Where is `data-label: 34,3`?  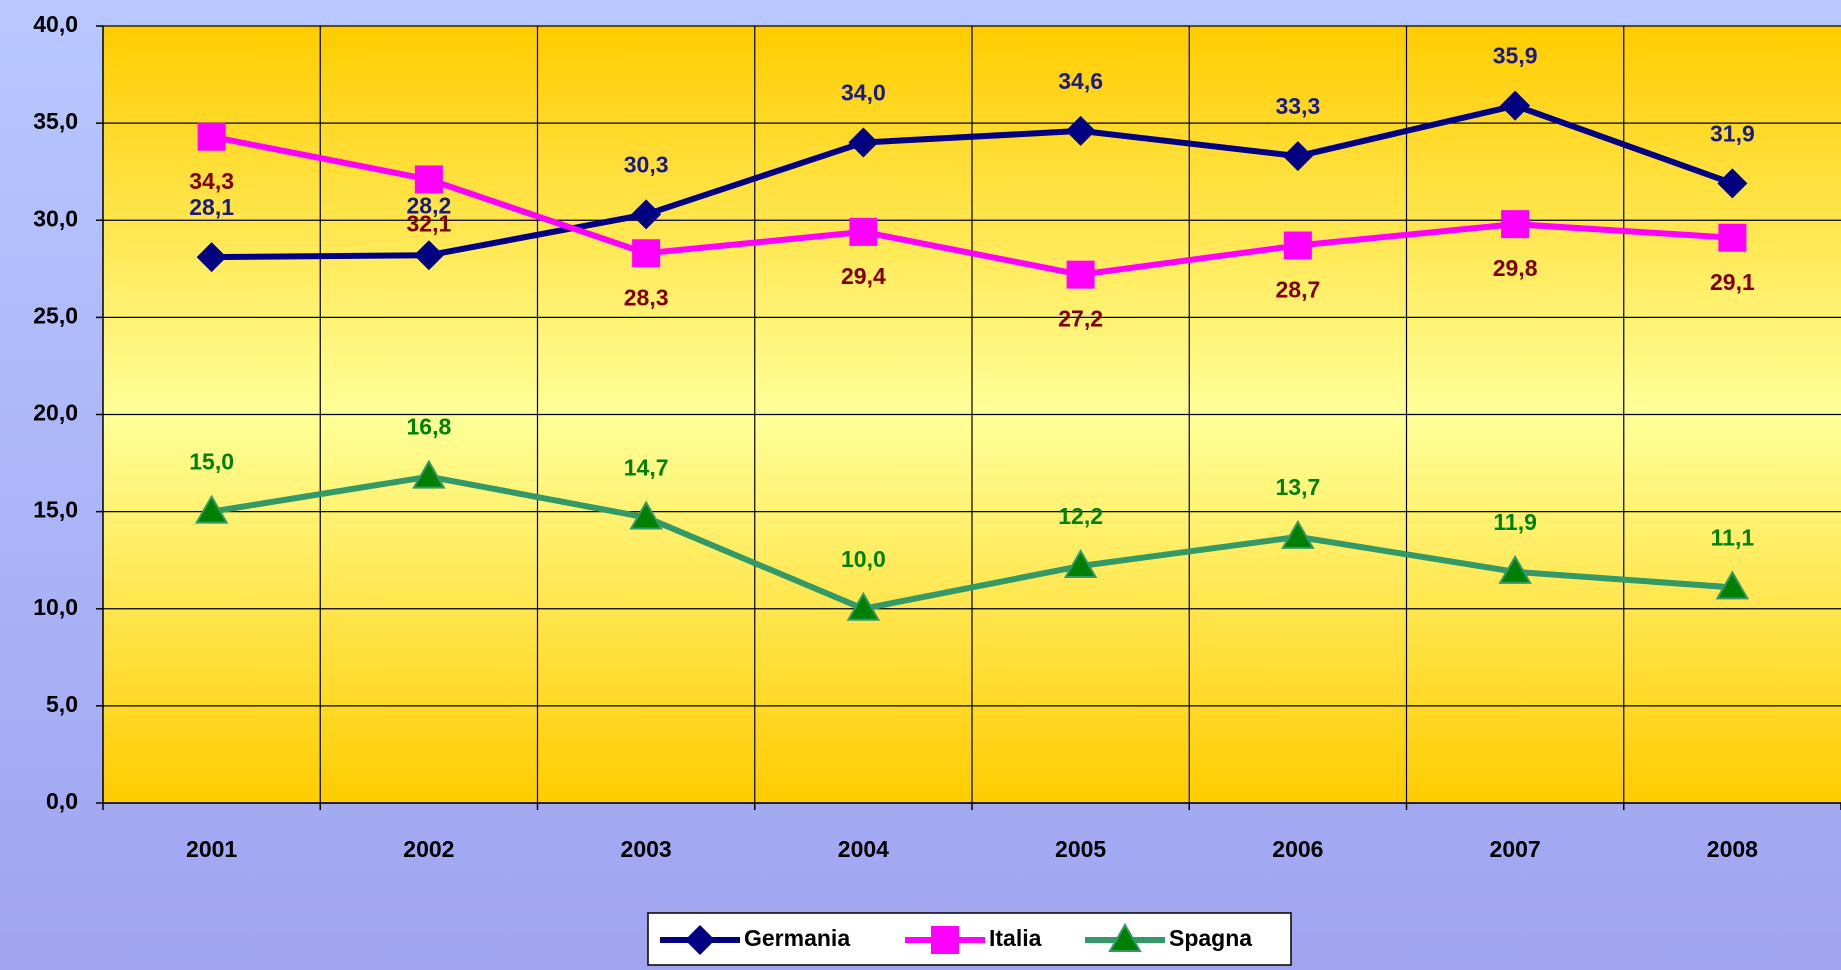
data-label: 34,3 is located at coordinates (211, 181).